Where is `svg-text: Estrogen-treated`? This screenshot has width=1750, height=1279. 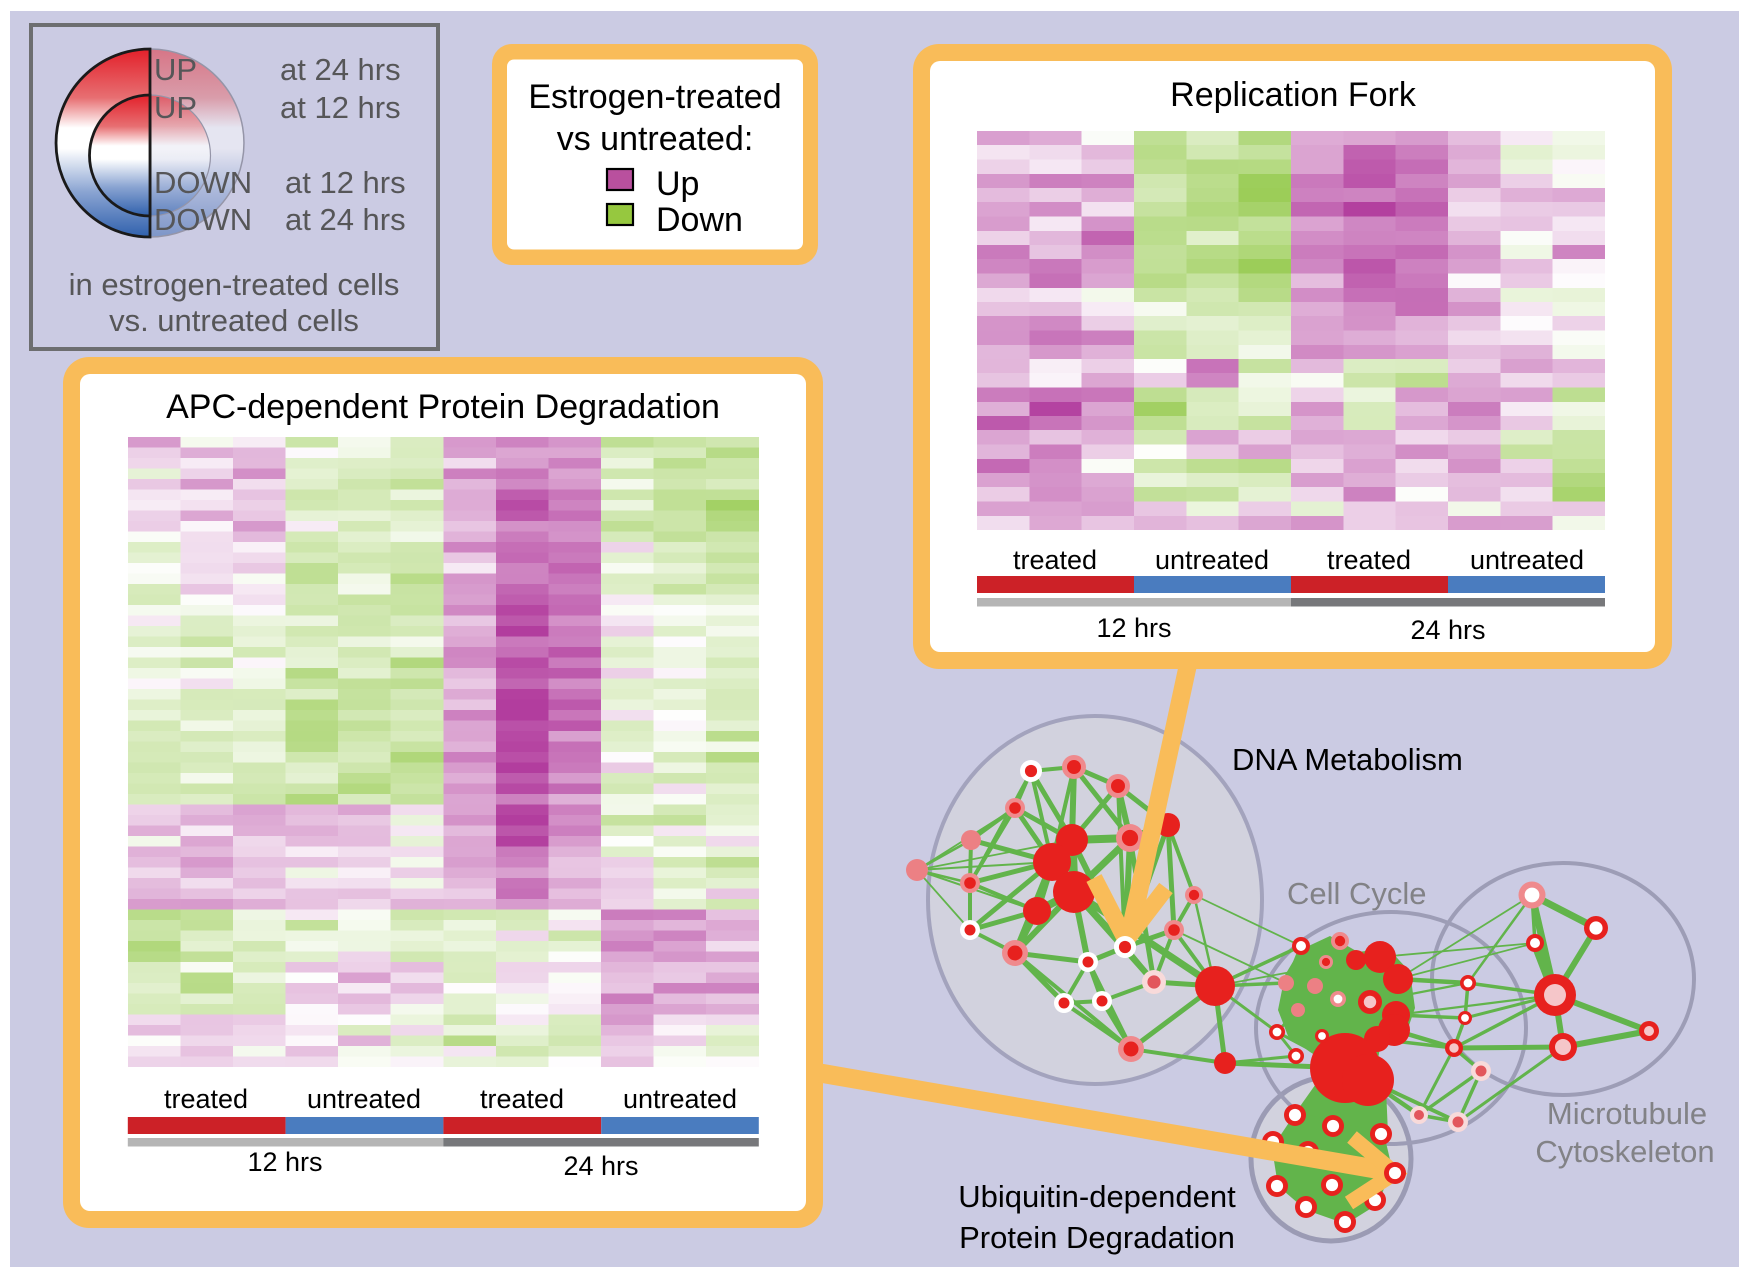
svg-text: Estrogen-treated is located at coordinates (654, 97).